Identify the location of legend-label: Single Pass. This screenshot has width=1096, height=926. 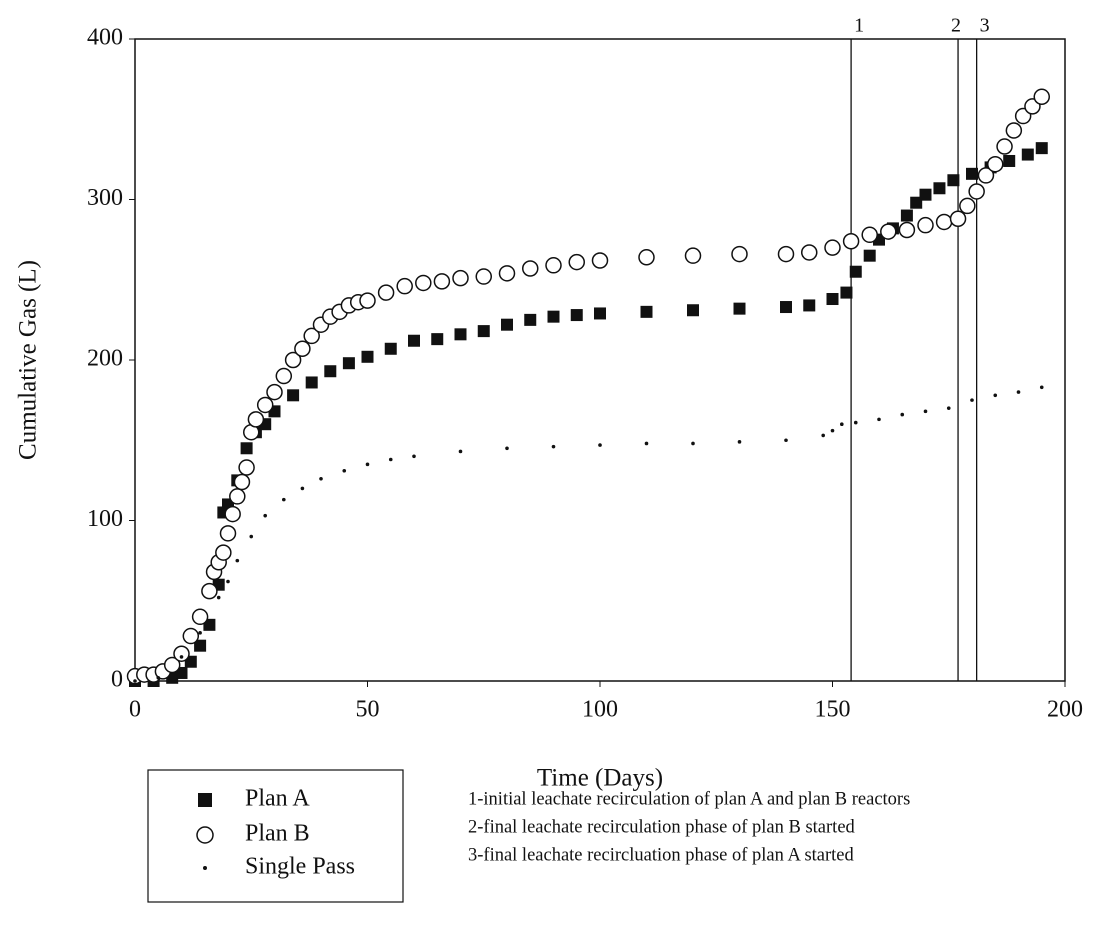
(300, 867).